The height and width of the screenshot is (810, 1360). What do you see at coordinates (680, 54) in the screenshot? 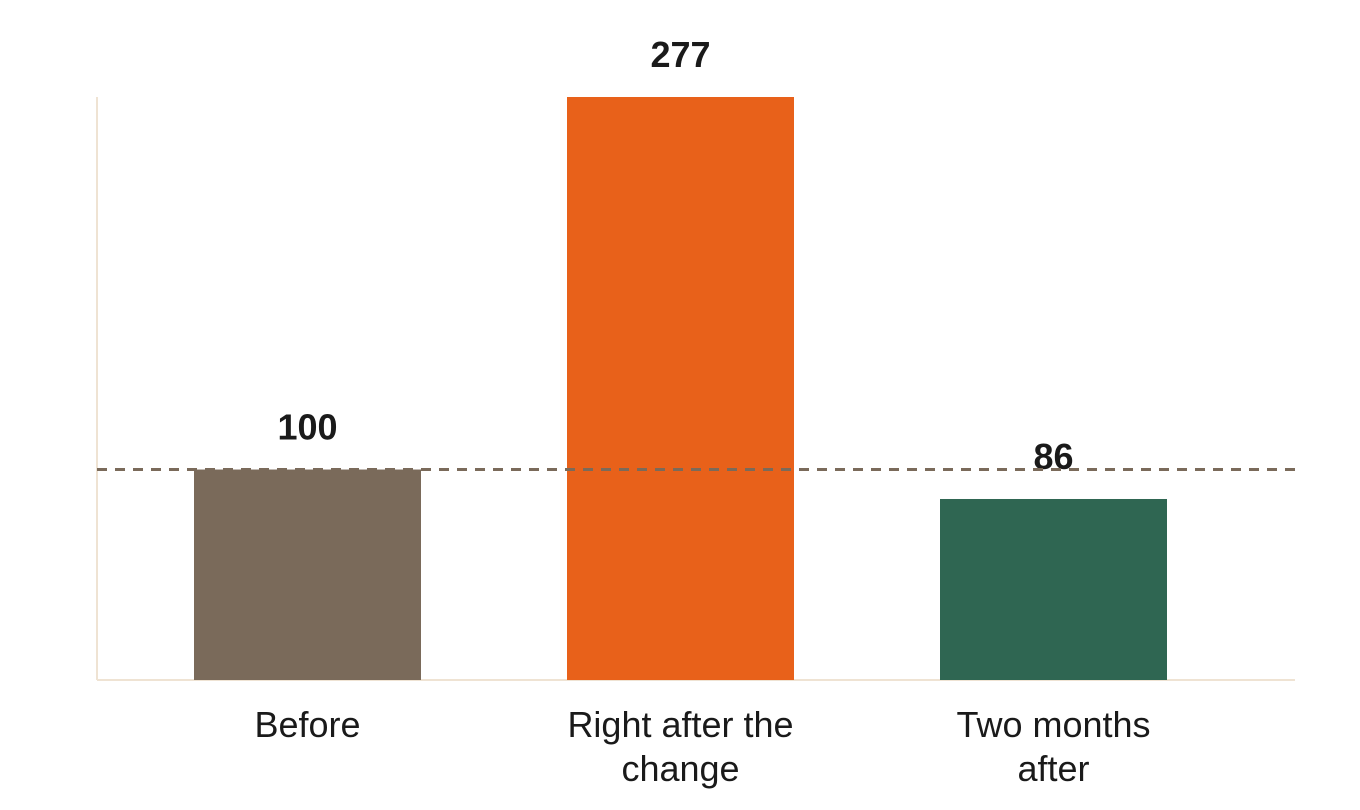
I see `value-label: 277` at bounding box center [680, 54].